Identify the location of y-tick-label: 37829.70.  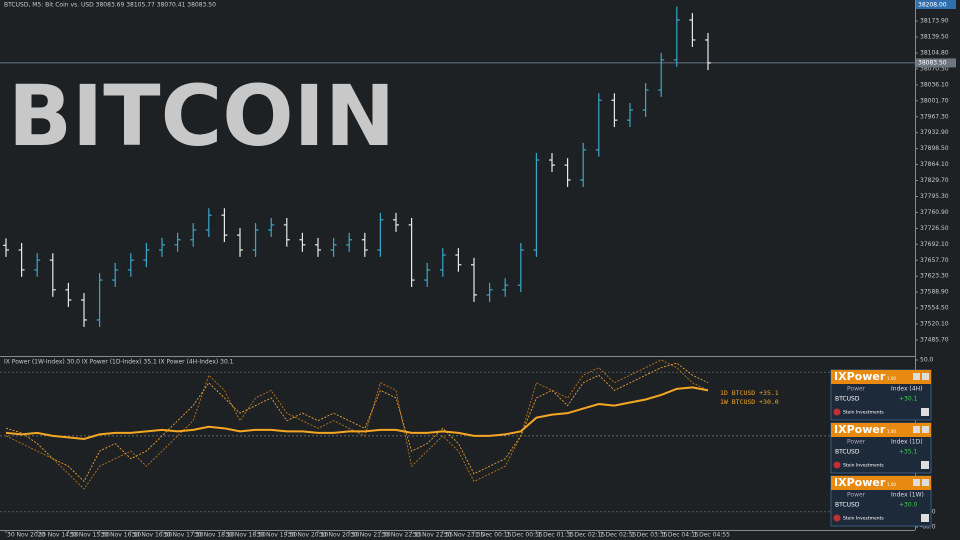
(934, 180).